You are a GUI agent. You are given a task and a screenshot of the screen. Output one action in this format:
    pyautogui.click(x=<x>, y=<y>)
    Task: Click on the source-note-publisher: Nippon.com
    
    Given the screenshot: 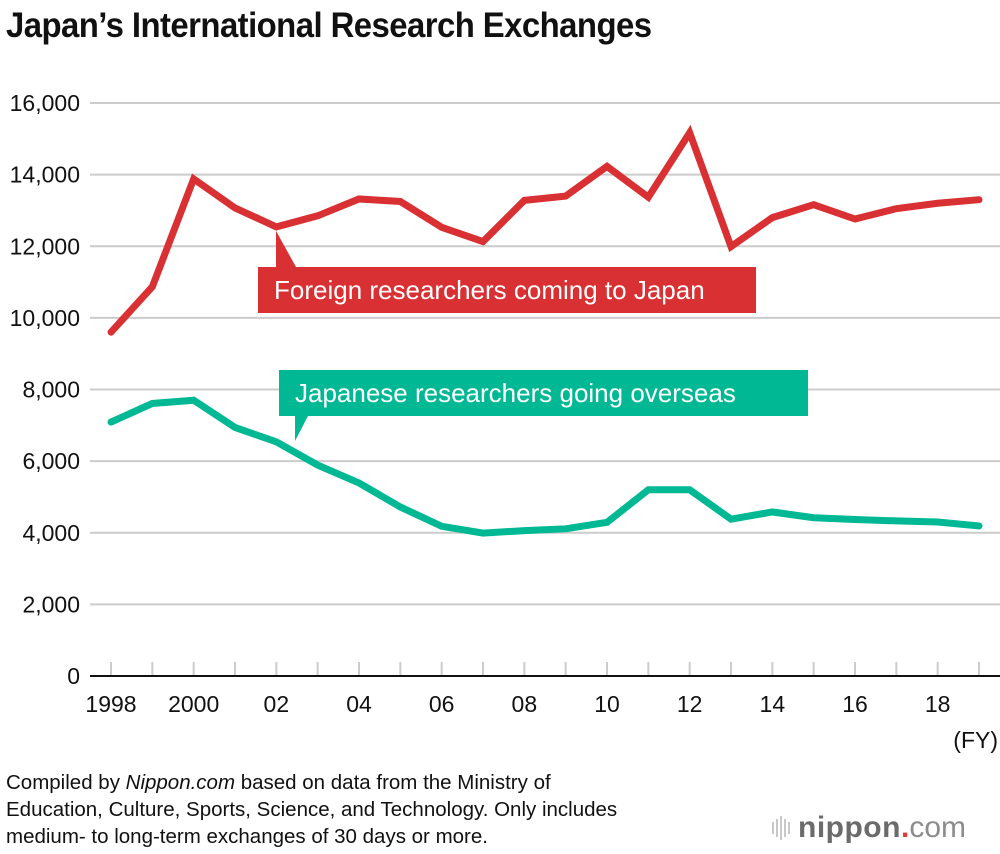 What is the action you would take?
    pyautogui.click(x=180, y=782)
    